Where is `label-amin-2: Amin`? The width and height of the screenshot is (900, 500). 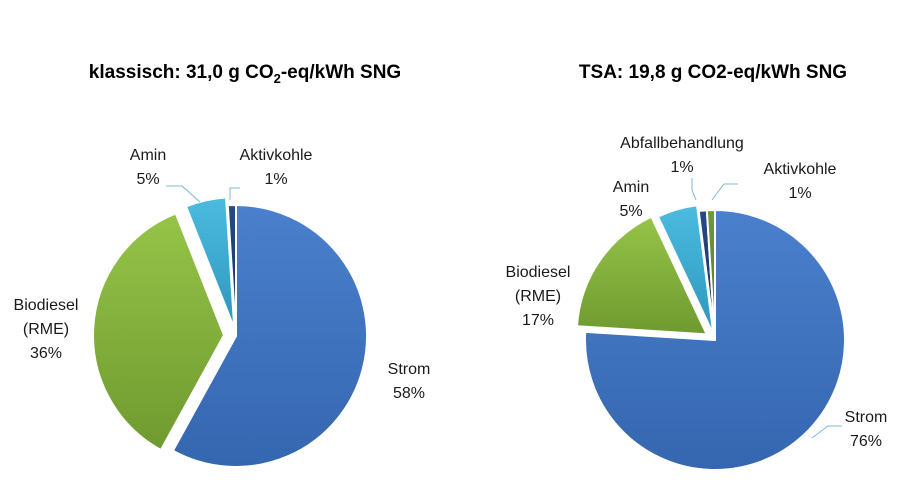
label-amin-2: Amin is located at coordinates (631, 187).